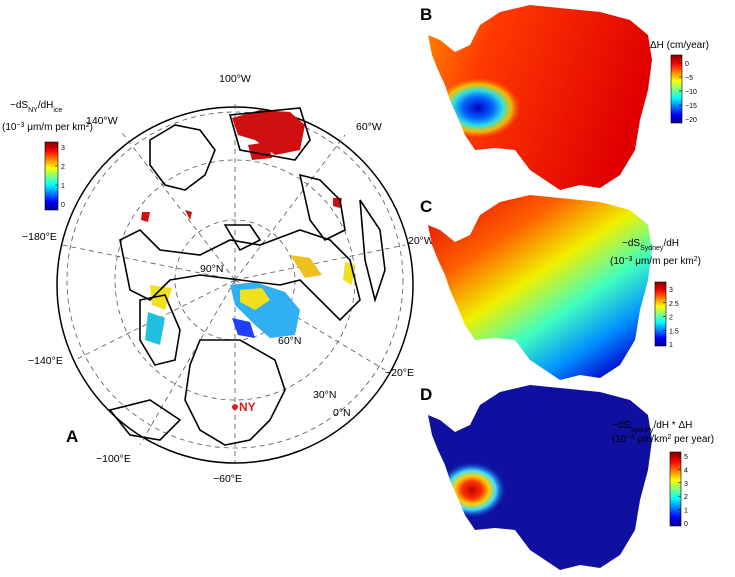 Image resolution: width=735 pixels, height=577 pixels. I want to click on map-label: −60°E, so click(227, 479).